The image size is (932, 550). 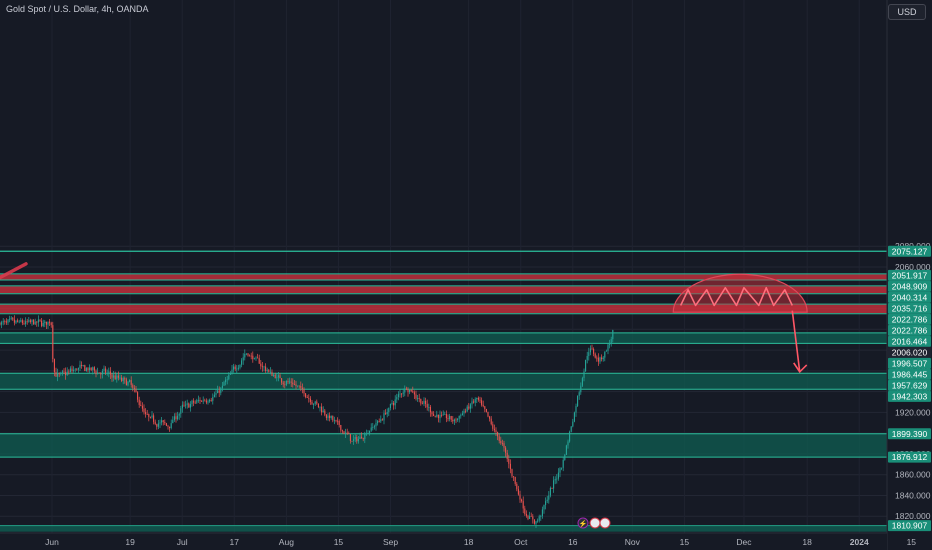 What do you see at coordinates (573, 542) in the screenshot?
I see `time-tick-label: 16` at bounding box center [573, 542].